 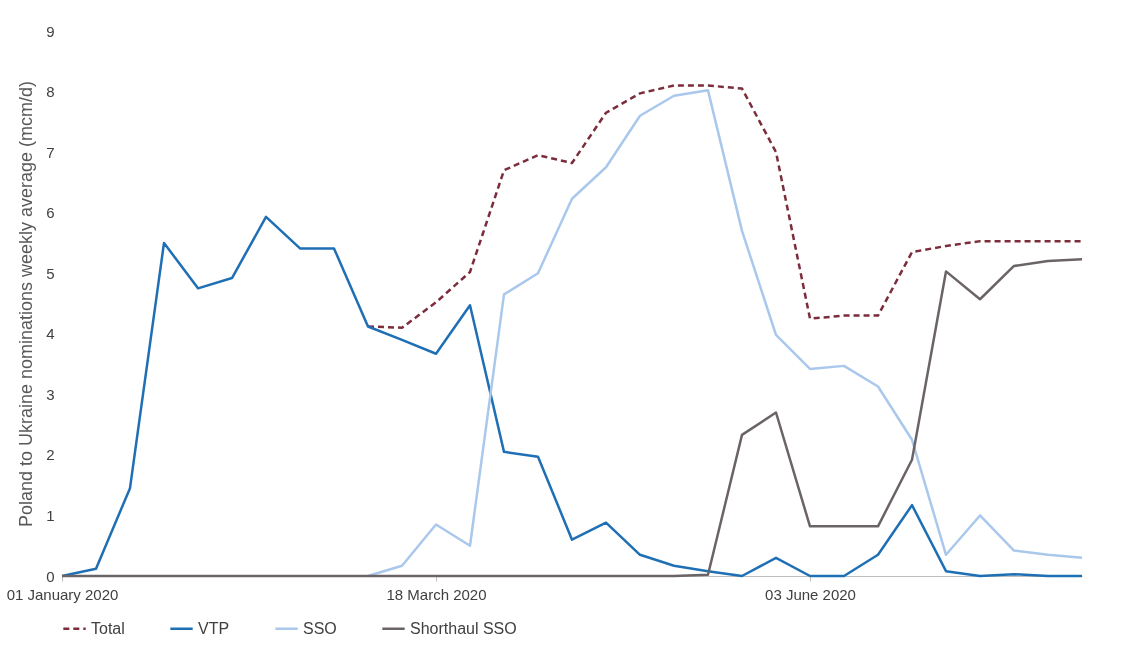 I want to click on y-tick-label: 2, so click(x=50, y=455).